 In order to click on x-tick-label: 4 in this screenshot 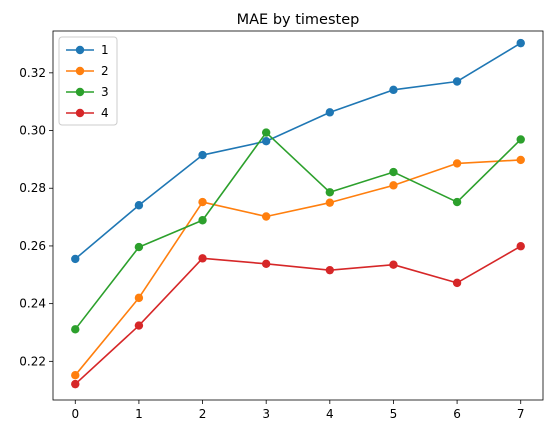, I will do `click(330, 414)`.